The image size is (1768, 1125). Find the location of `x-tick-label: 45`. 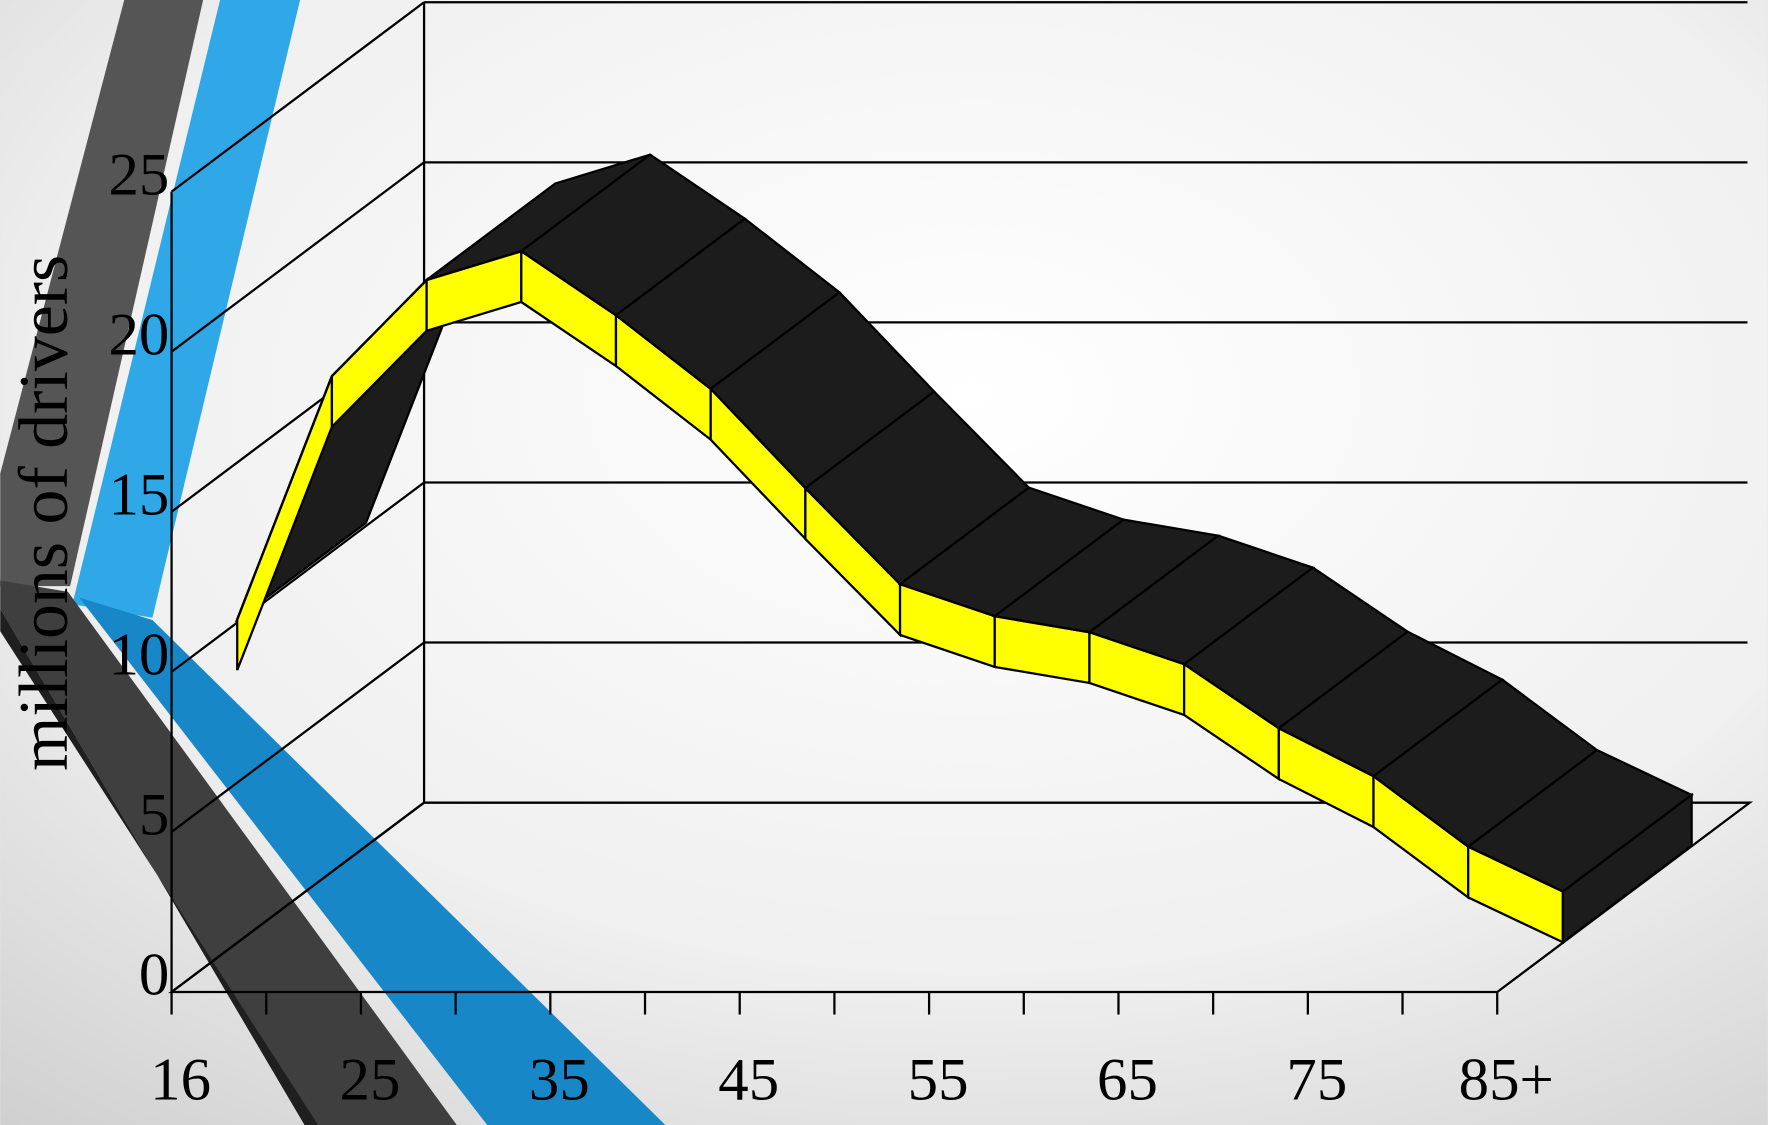

x-tick-label: 45 is located at coordinates (748, 1080).